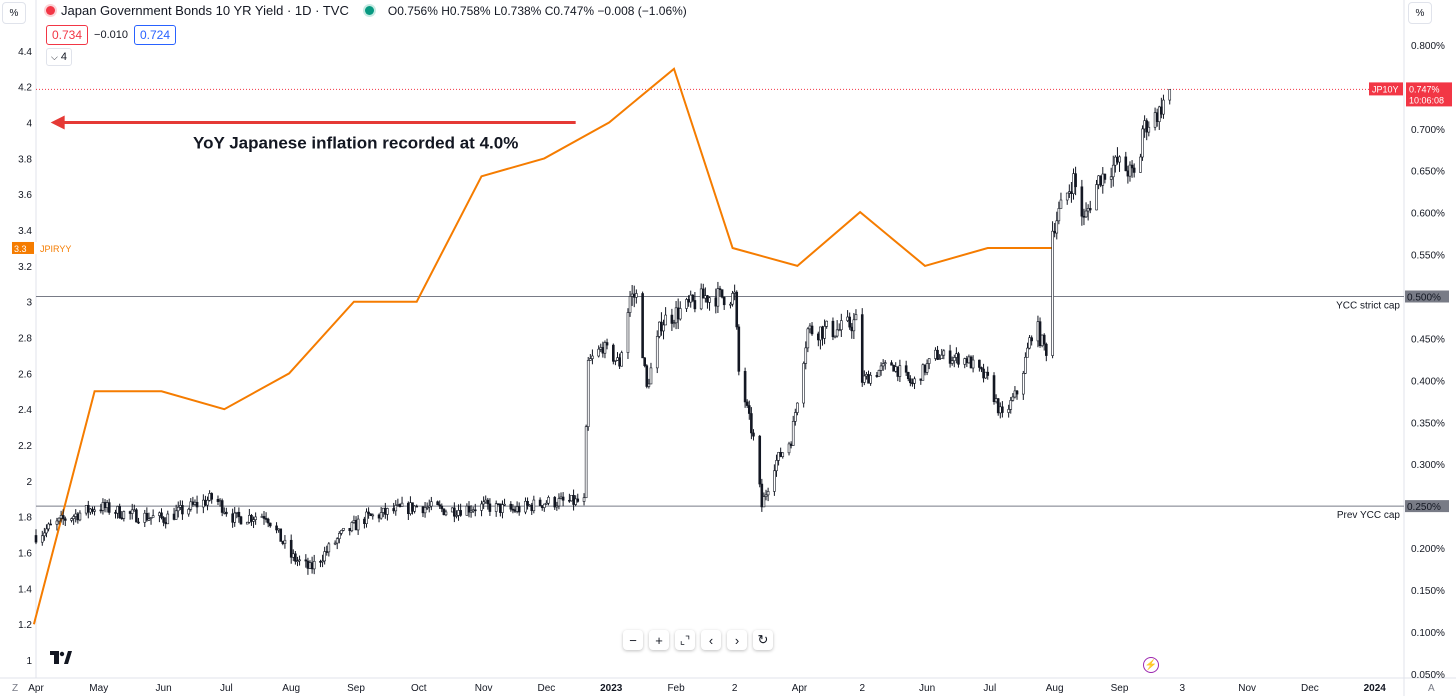 This screenshot has width=1456, height=696. I want to click on left-tick-label: 3.2, so click(25, 267).